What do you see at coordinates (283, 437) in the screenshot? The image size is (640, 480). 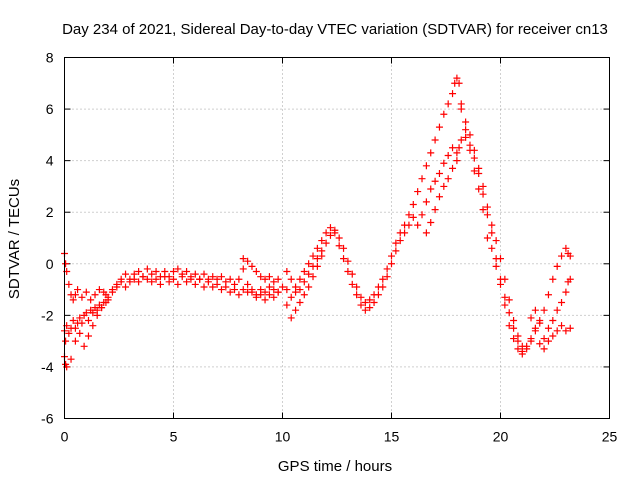 I see `x-tick-label: 10` at bounding box center [283, 437].